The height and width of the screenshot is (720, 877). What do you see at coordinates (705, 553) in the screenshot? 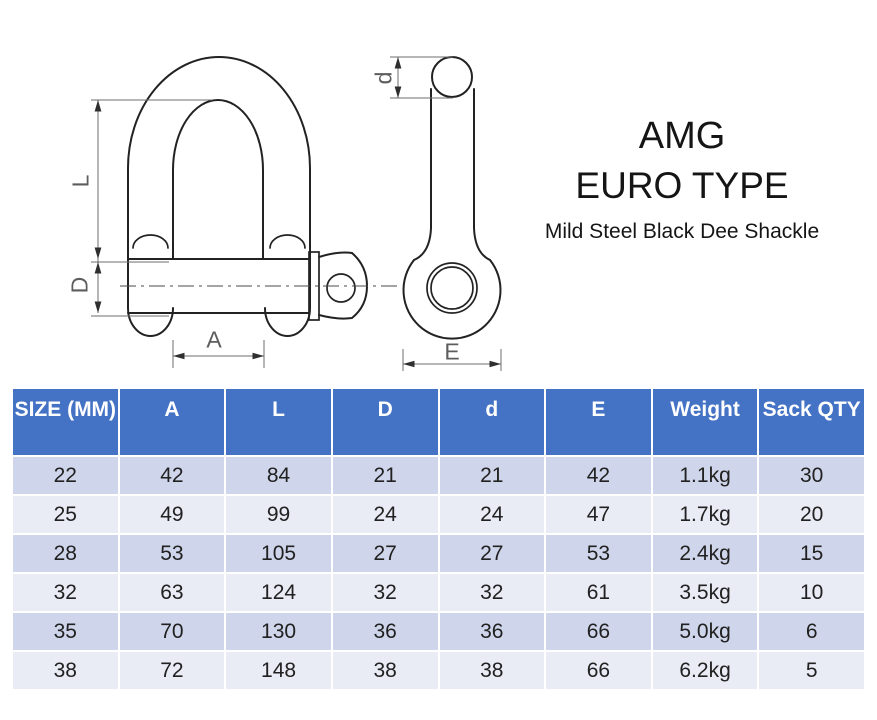
I see `table-cell: 2.4kg` at bounding box center [705, 553].